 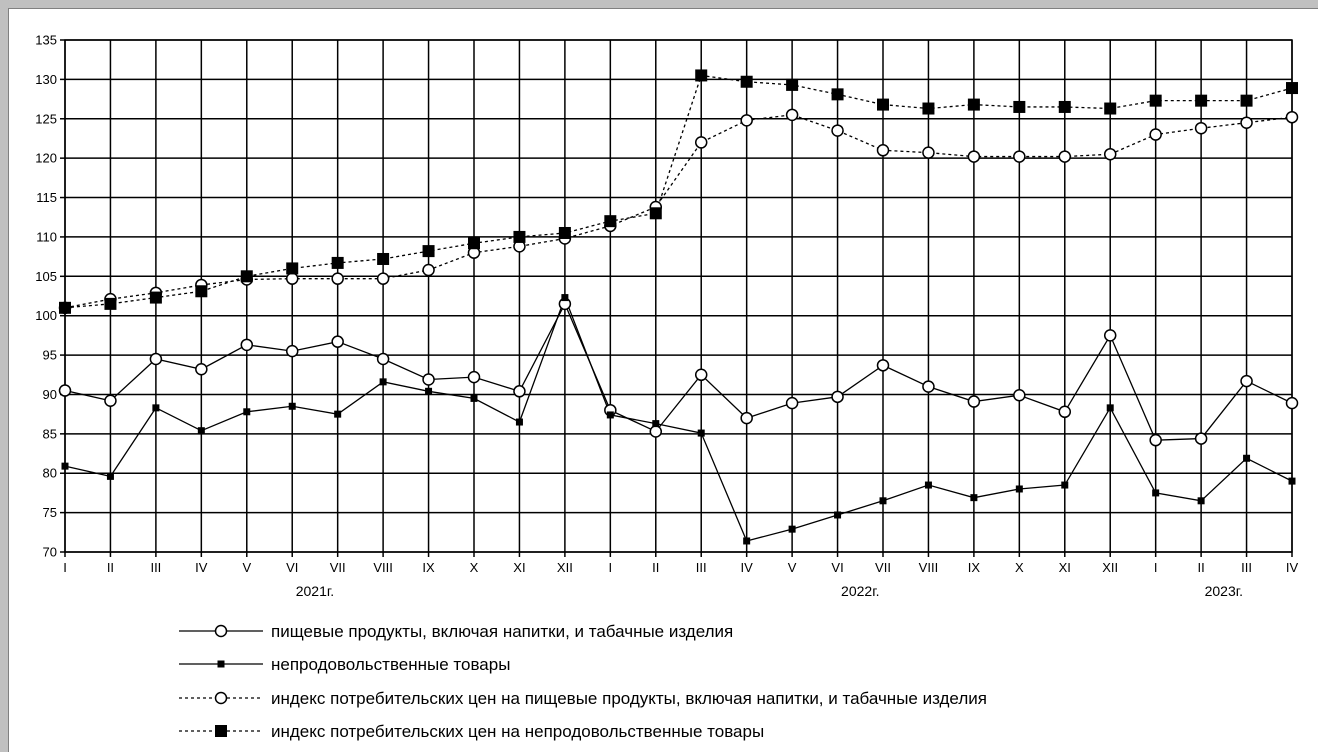 What do you see at coordinates (46, 276) in the screenshot?
I see `y-tick-label: 105` at bounding box center [46, 276].